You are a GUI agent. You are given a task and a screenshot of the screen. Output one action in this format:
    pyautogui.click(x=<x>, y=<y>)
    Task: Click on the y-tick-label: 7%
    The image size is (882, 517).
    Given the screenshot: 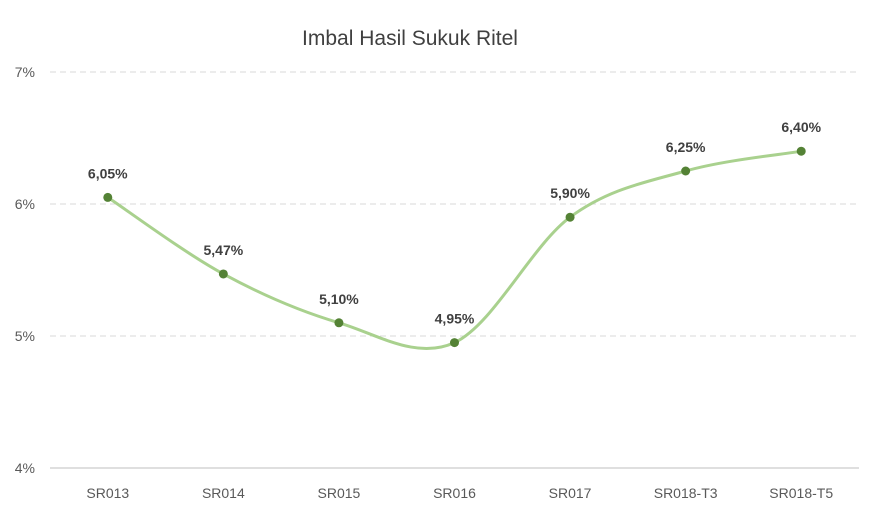 What is the action you would take?
    pyautogui.click(x=25, y=72)
    